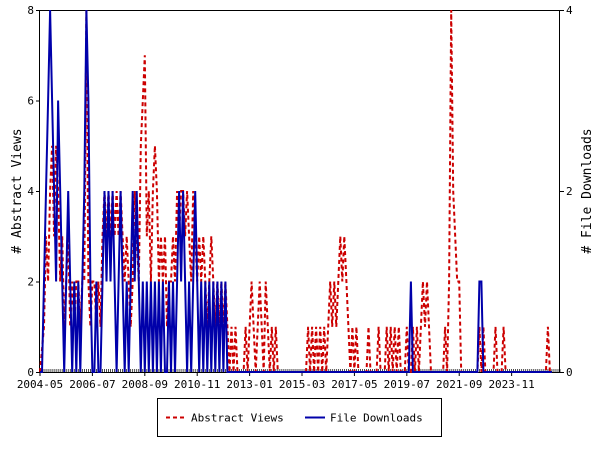 This screenshot has width=600, height=450. I want to click on legend-label-abstract-views: Abstract Views, so click(237, 418).